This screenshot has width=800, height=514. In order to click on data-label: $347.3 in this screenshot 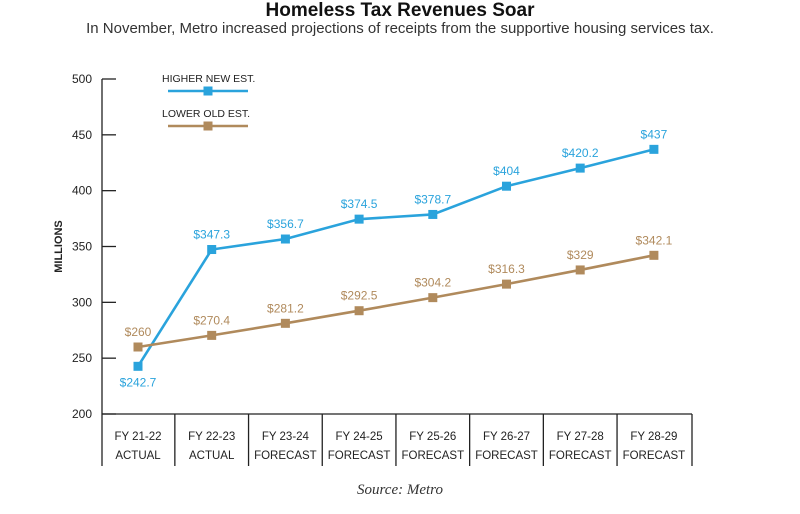, I will do `click(211, 235)`.